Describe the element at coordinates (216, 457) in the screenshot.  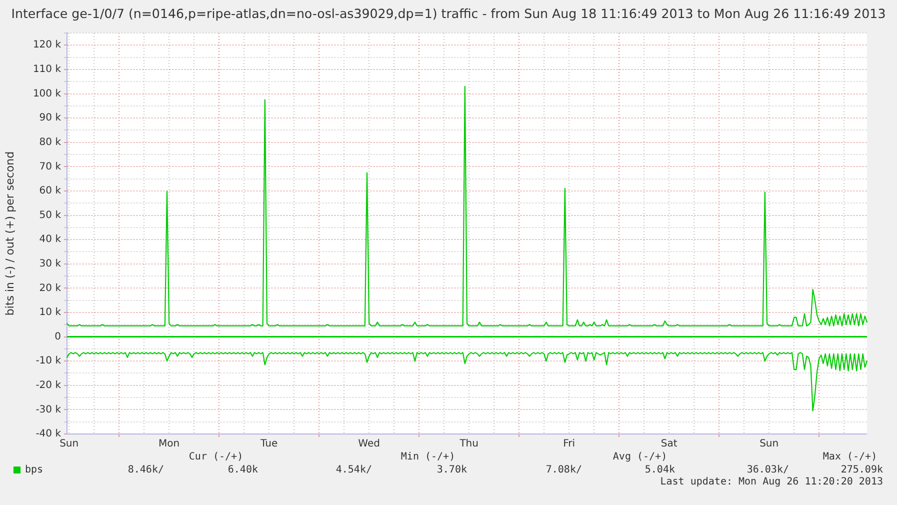
I see `text: Cur (-/+)` at that location.